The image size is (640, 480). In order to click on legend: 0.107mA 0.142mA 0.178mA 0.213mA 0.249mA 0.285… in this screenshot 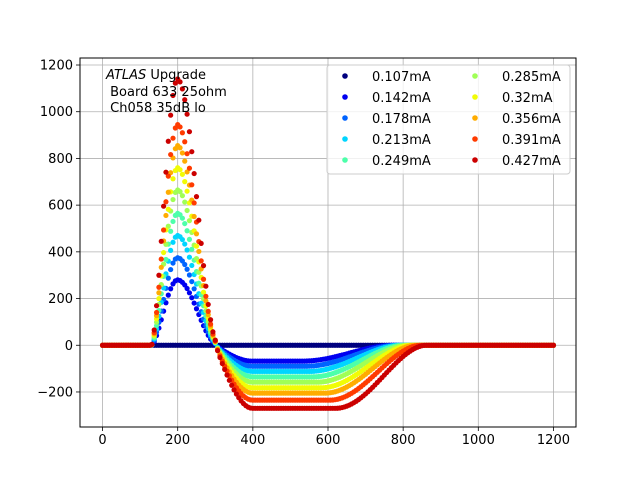, I will do `click(448, 119)`.